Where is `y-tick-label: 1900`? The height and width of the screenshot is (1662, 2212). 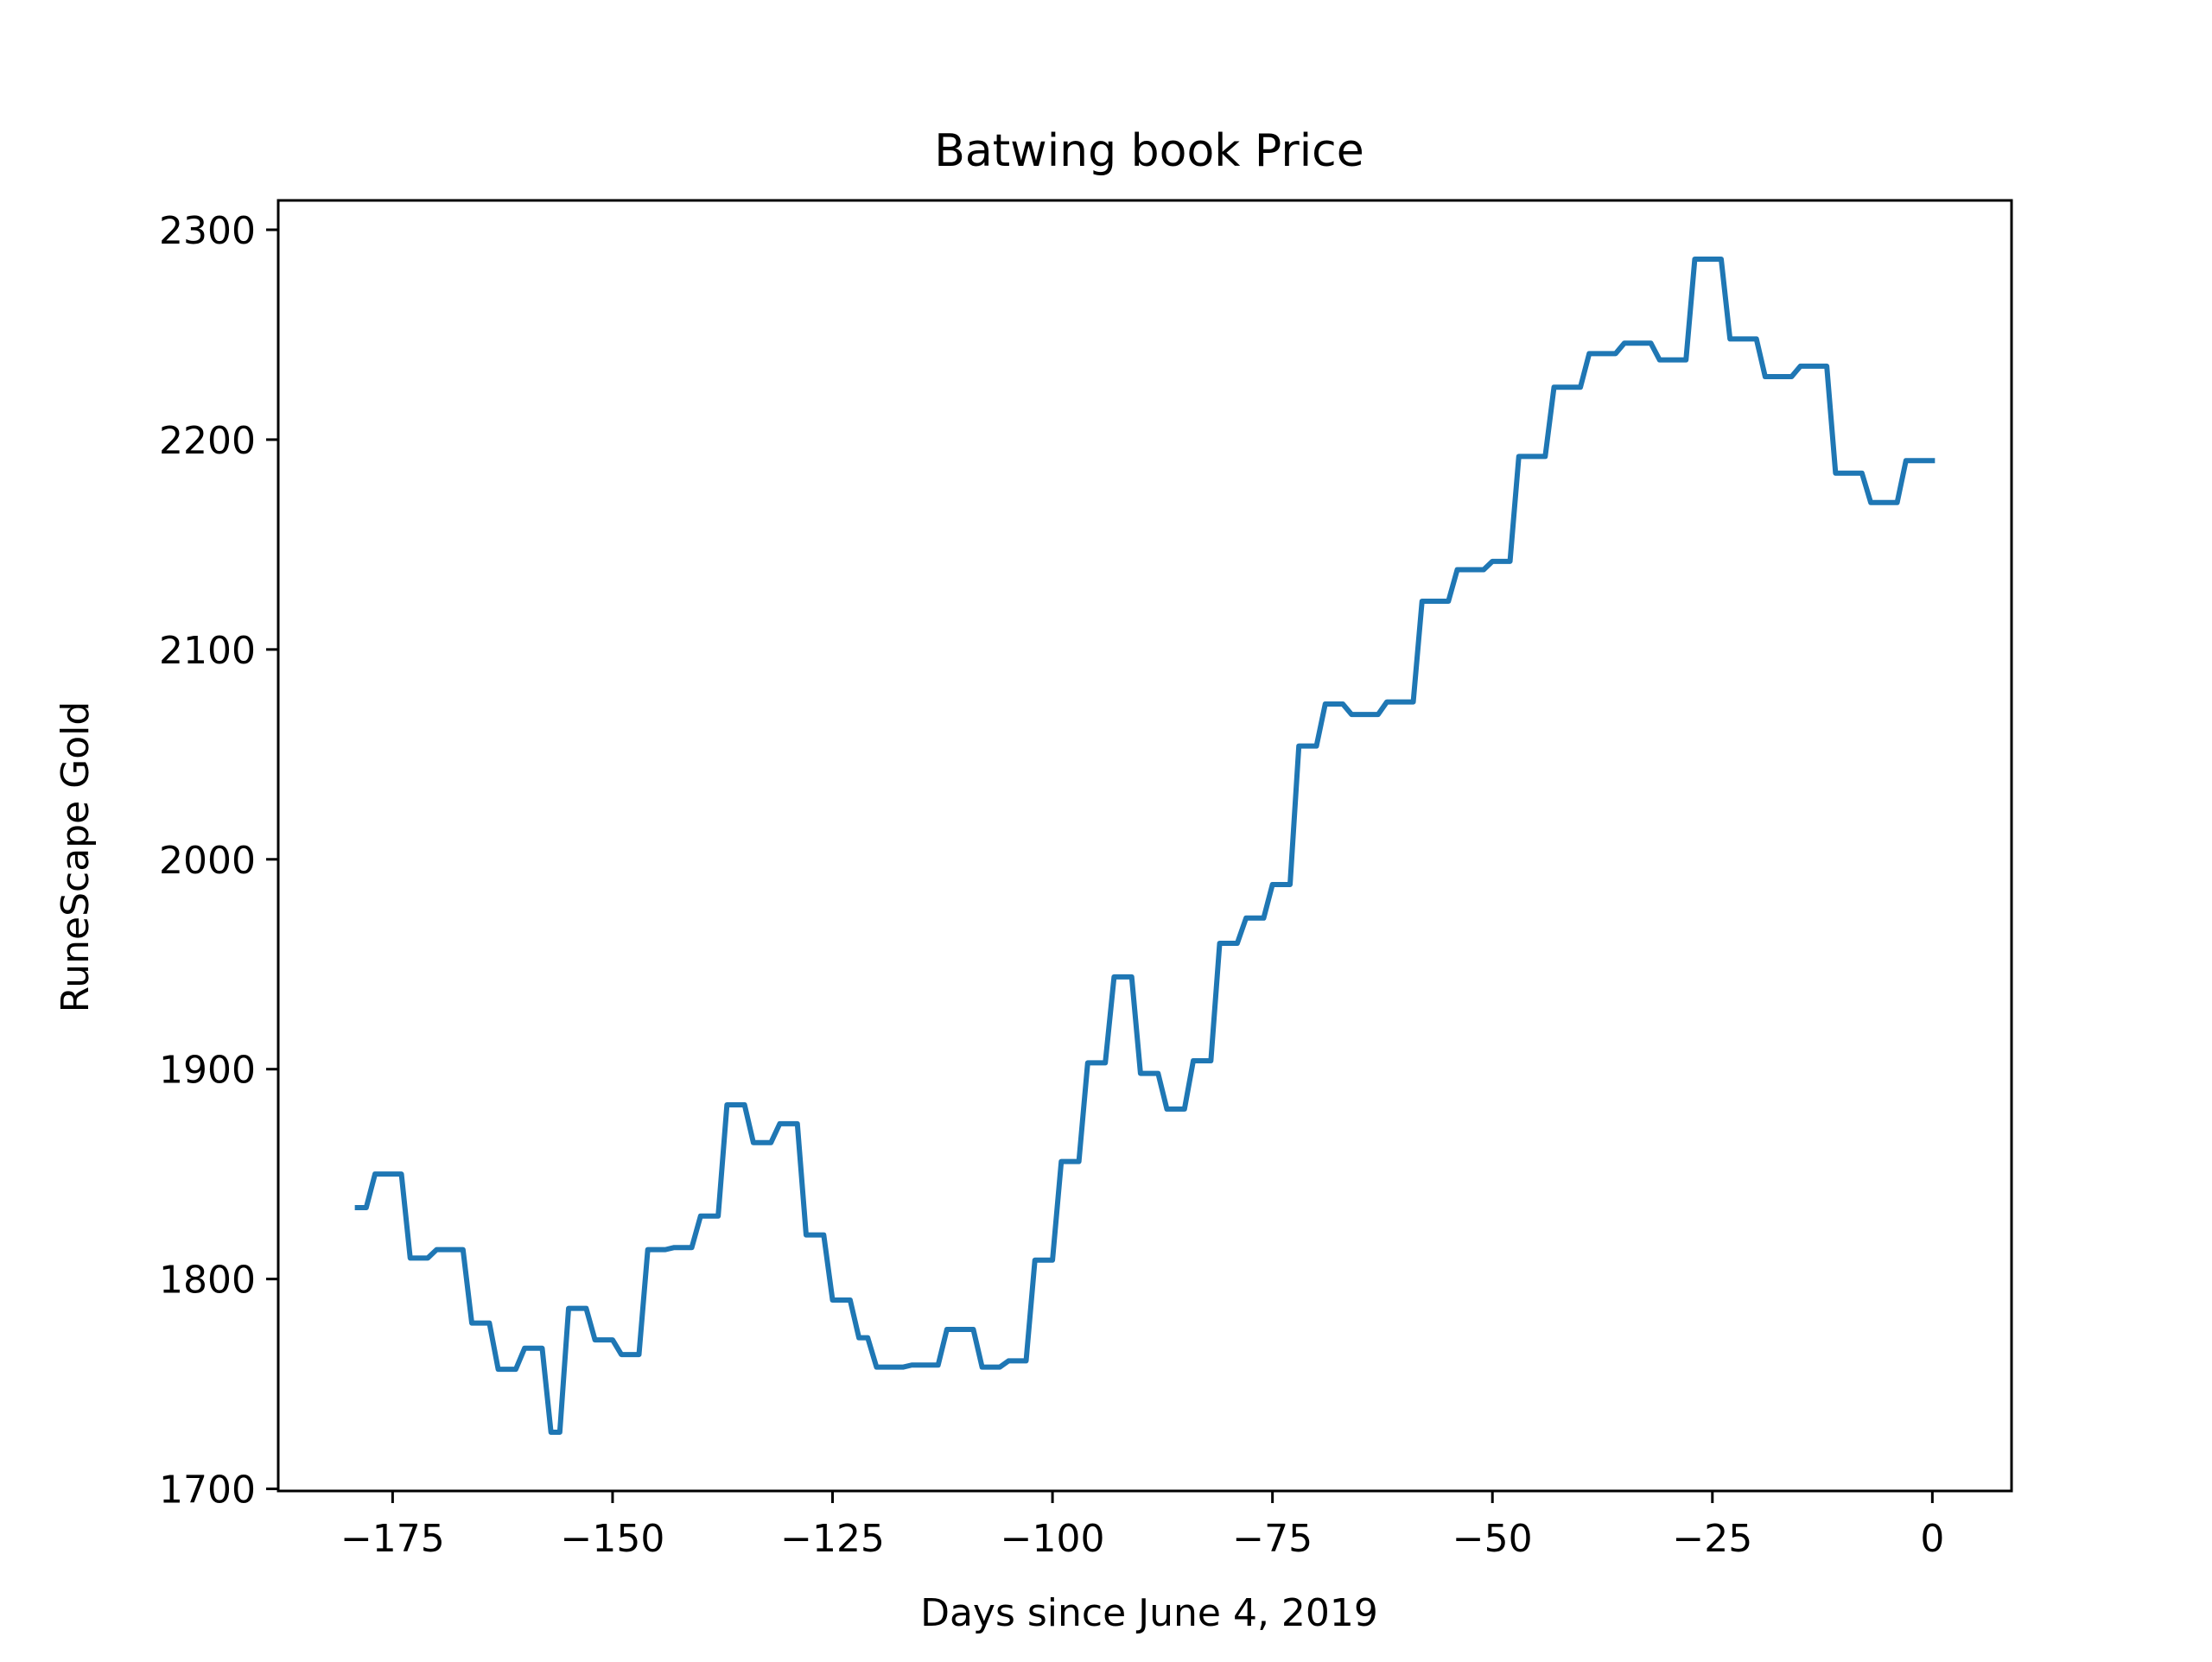 y-tick-label: 1900 is located at coordinates (207, 1071).